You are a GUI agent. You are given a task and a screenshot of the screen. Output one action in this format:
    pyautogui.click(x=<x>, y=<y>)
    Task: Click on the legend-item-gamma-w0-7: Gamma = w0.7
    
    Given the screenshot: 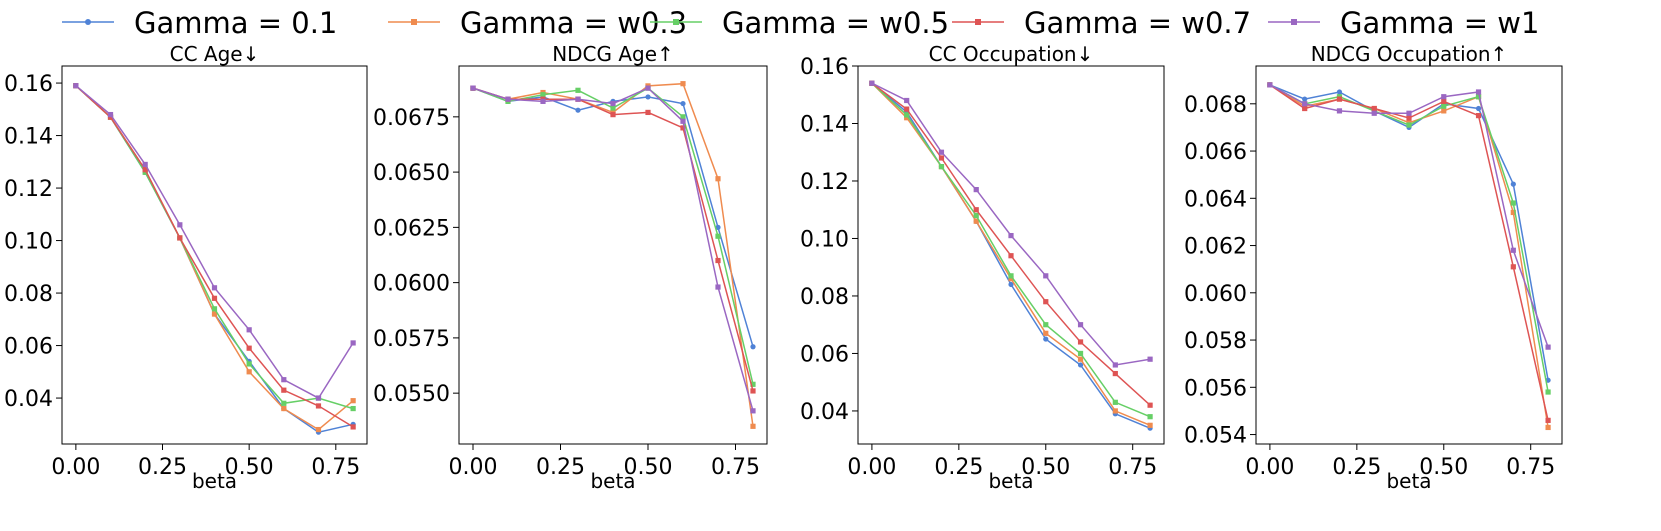 What is the action you would take?
    pyautogui.click(x=1101, y=23)
    